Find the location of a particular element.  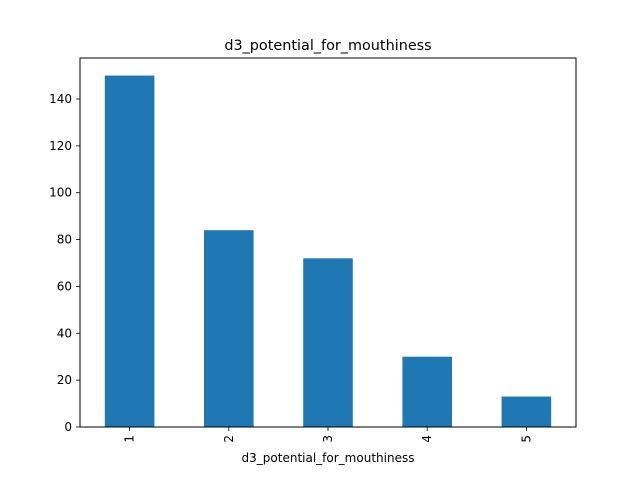

y-tick-label: 140 is located at coordinates (60, 99).